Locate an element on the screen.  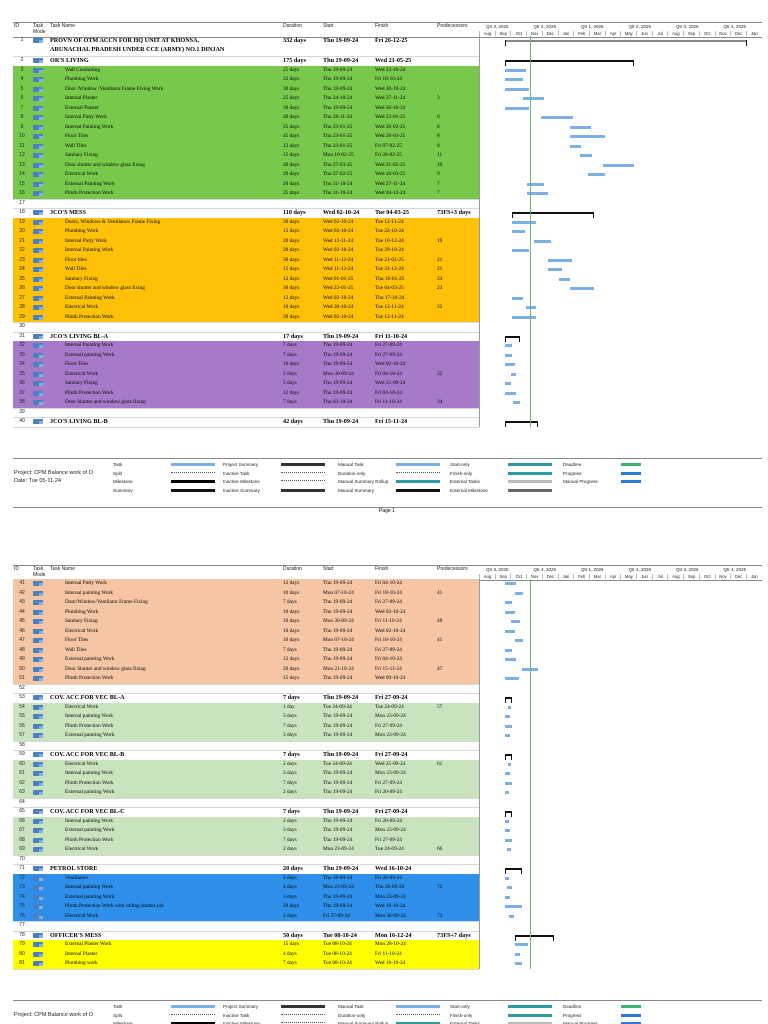
month-label: Jul is located at coordinates (659, 576).